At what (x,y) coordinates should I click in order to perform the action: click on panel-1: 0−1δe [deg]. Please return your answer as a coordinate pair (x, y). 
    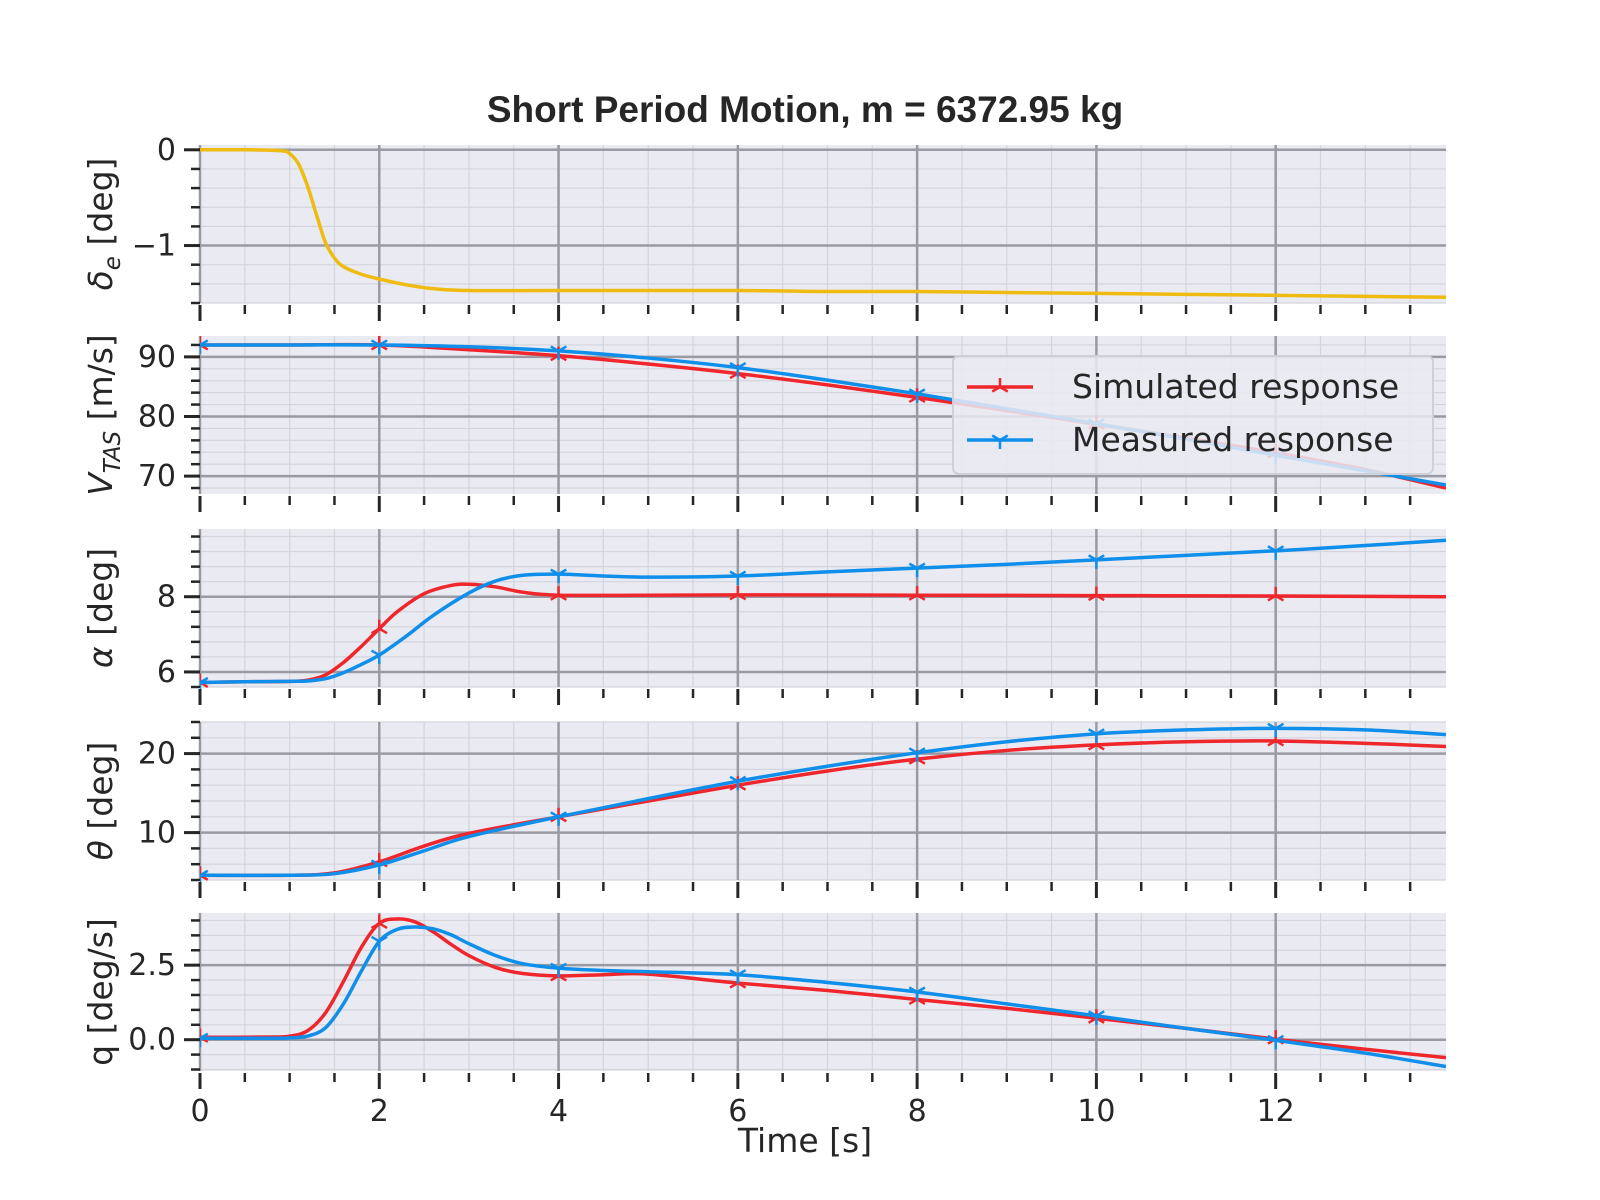
    Looking at the image, I should click on (763, 227).